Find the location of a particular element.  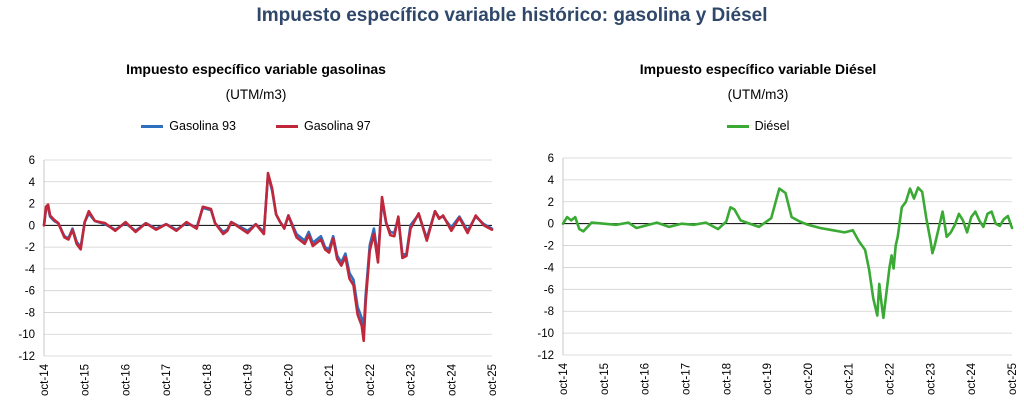

chart-title: Impuesto específico variable Diésel is located at coordinates (758, 69).